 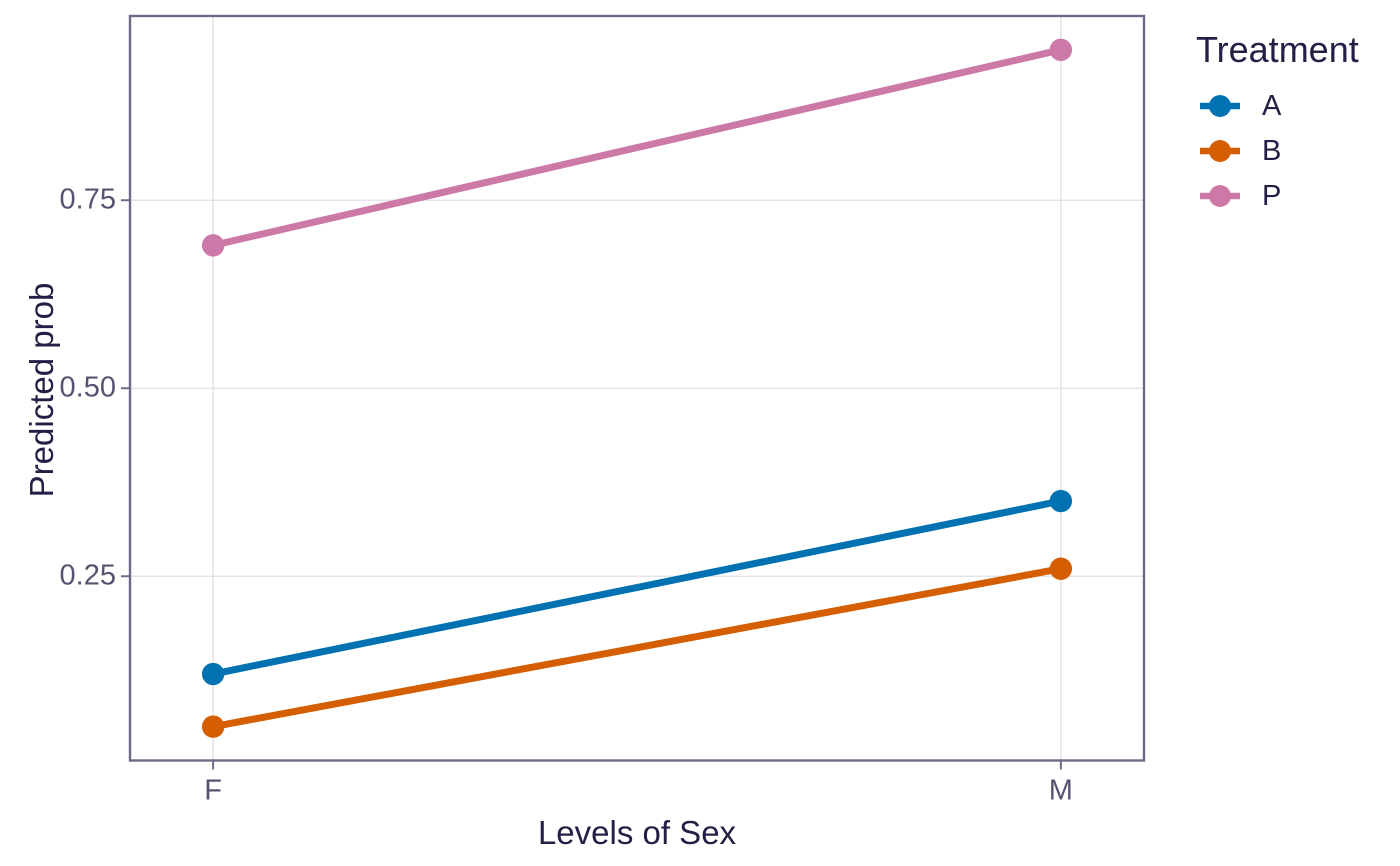 I want to click on y-tick-label: 0.50, so click(x=87, y=387).